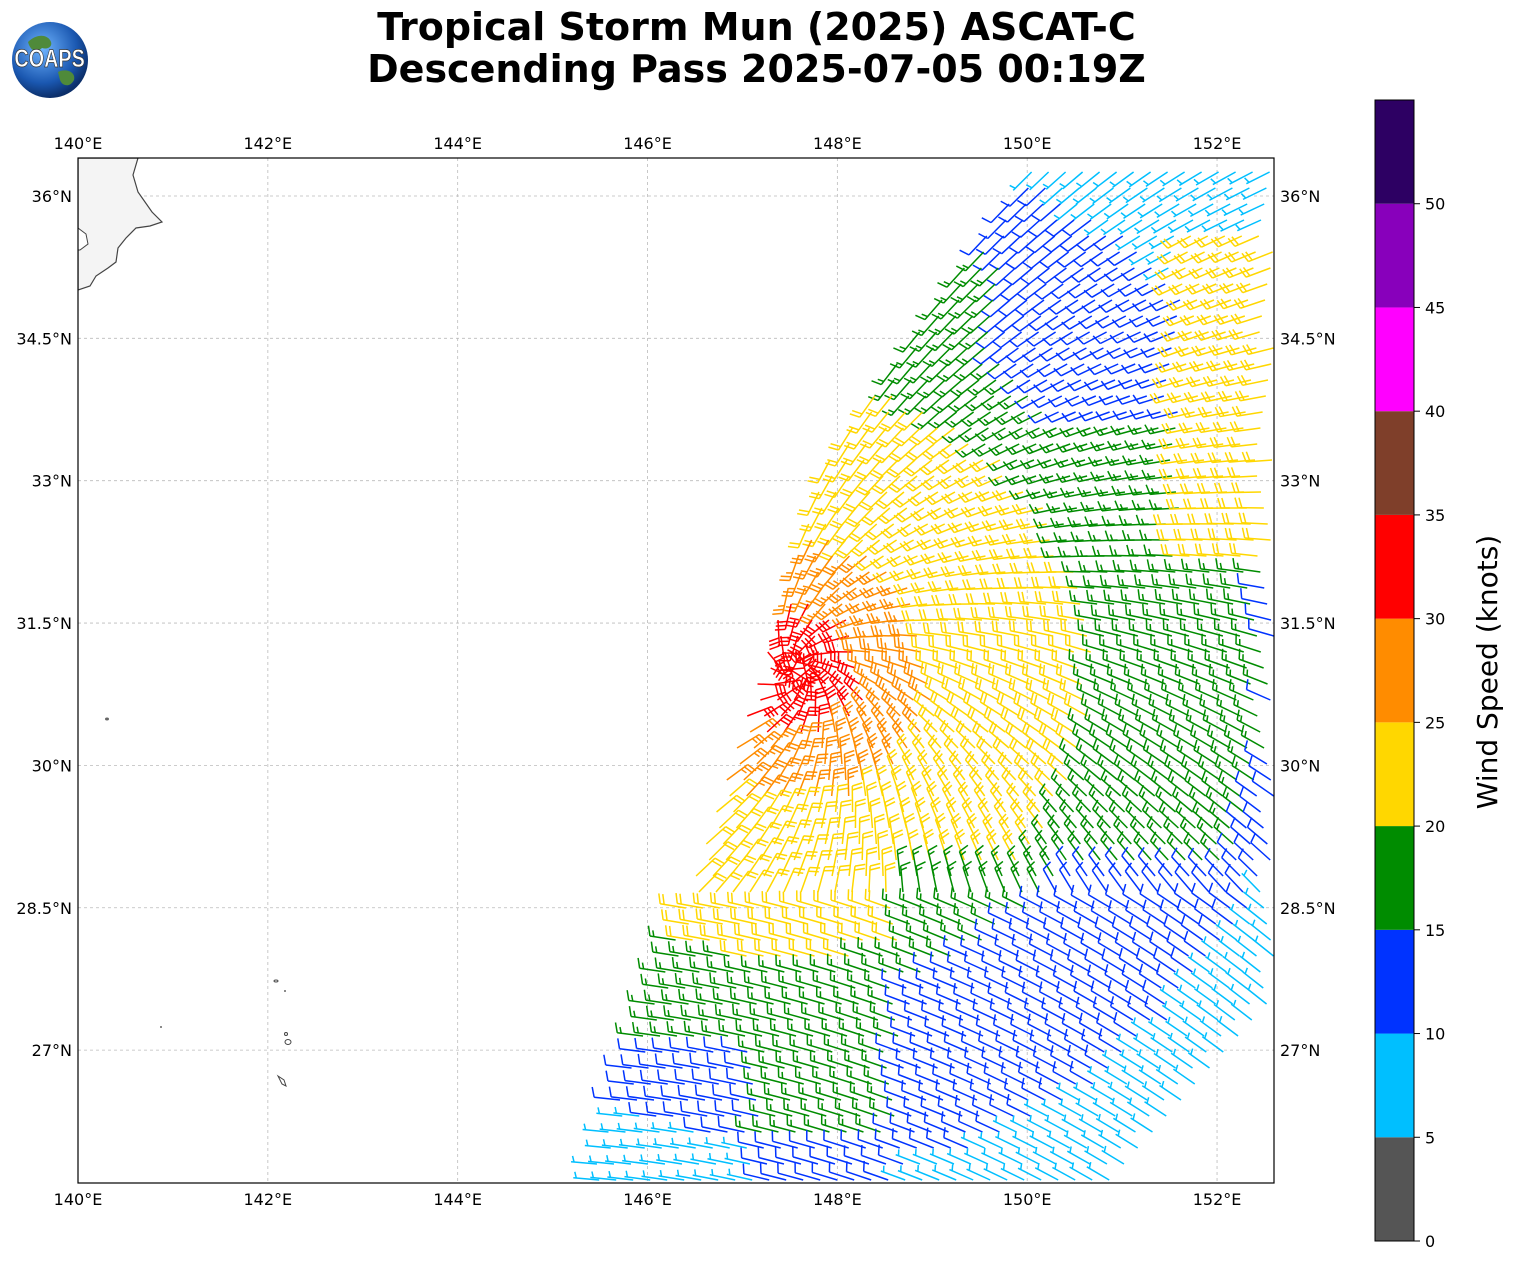  What do you see at coordinates (1435, 204) in the screenshot?
I see `colorbar-tick-label: 50` at bounding box center [1435, 204].